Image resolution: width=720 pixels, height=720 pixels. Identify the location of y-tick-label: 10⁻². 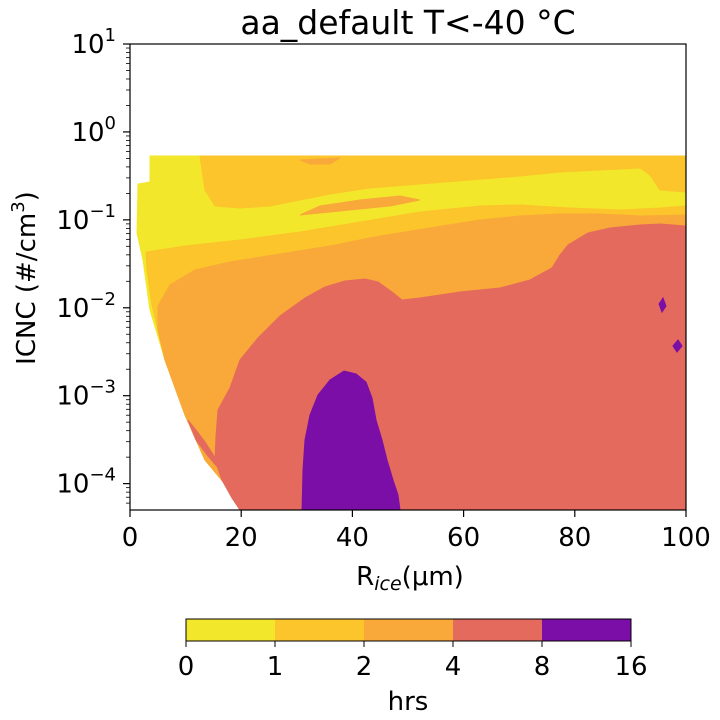
(86, 306).